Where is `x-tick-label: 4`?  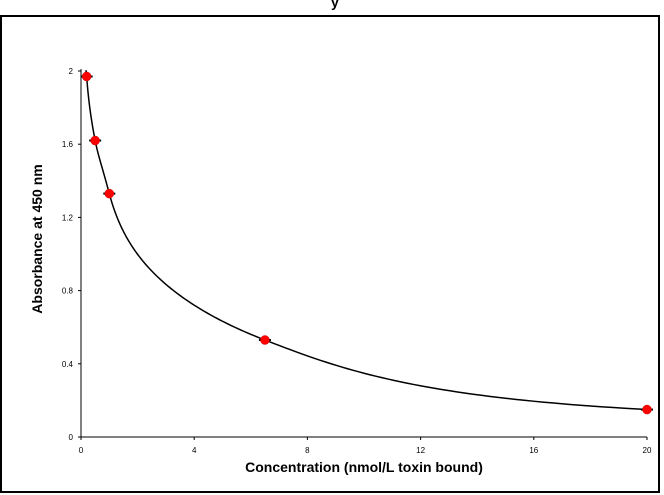 x-tick-label: 4 is located at coordinates (194, 450).